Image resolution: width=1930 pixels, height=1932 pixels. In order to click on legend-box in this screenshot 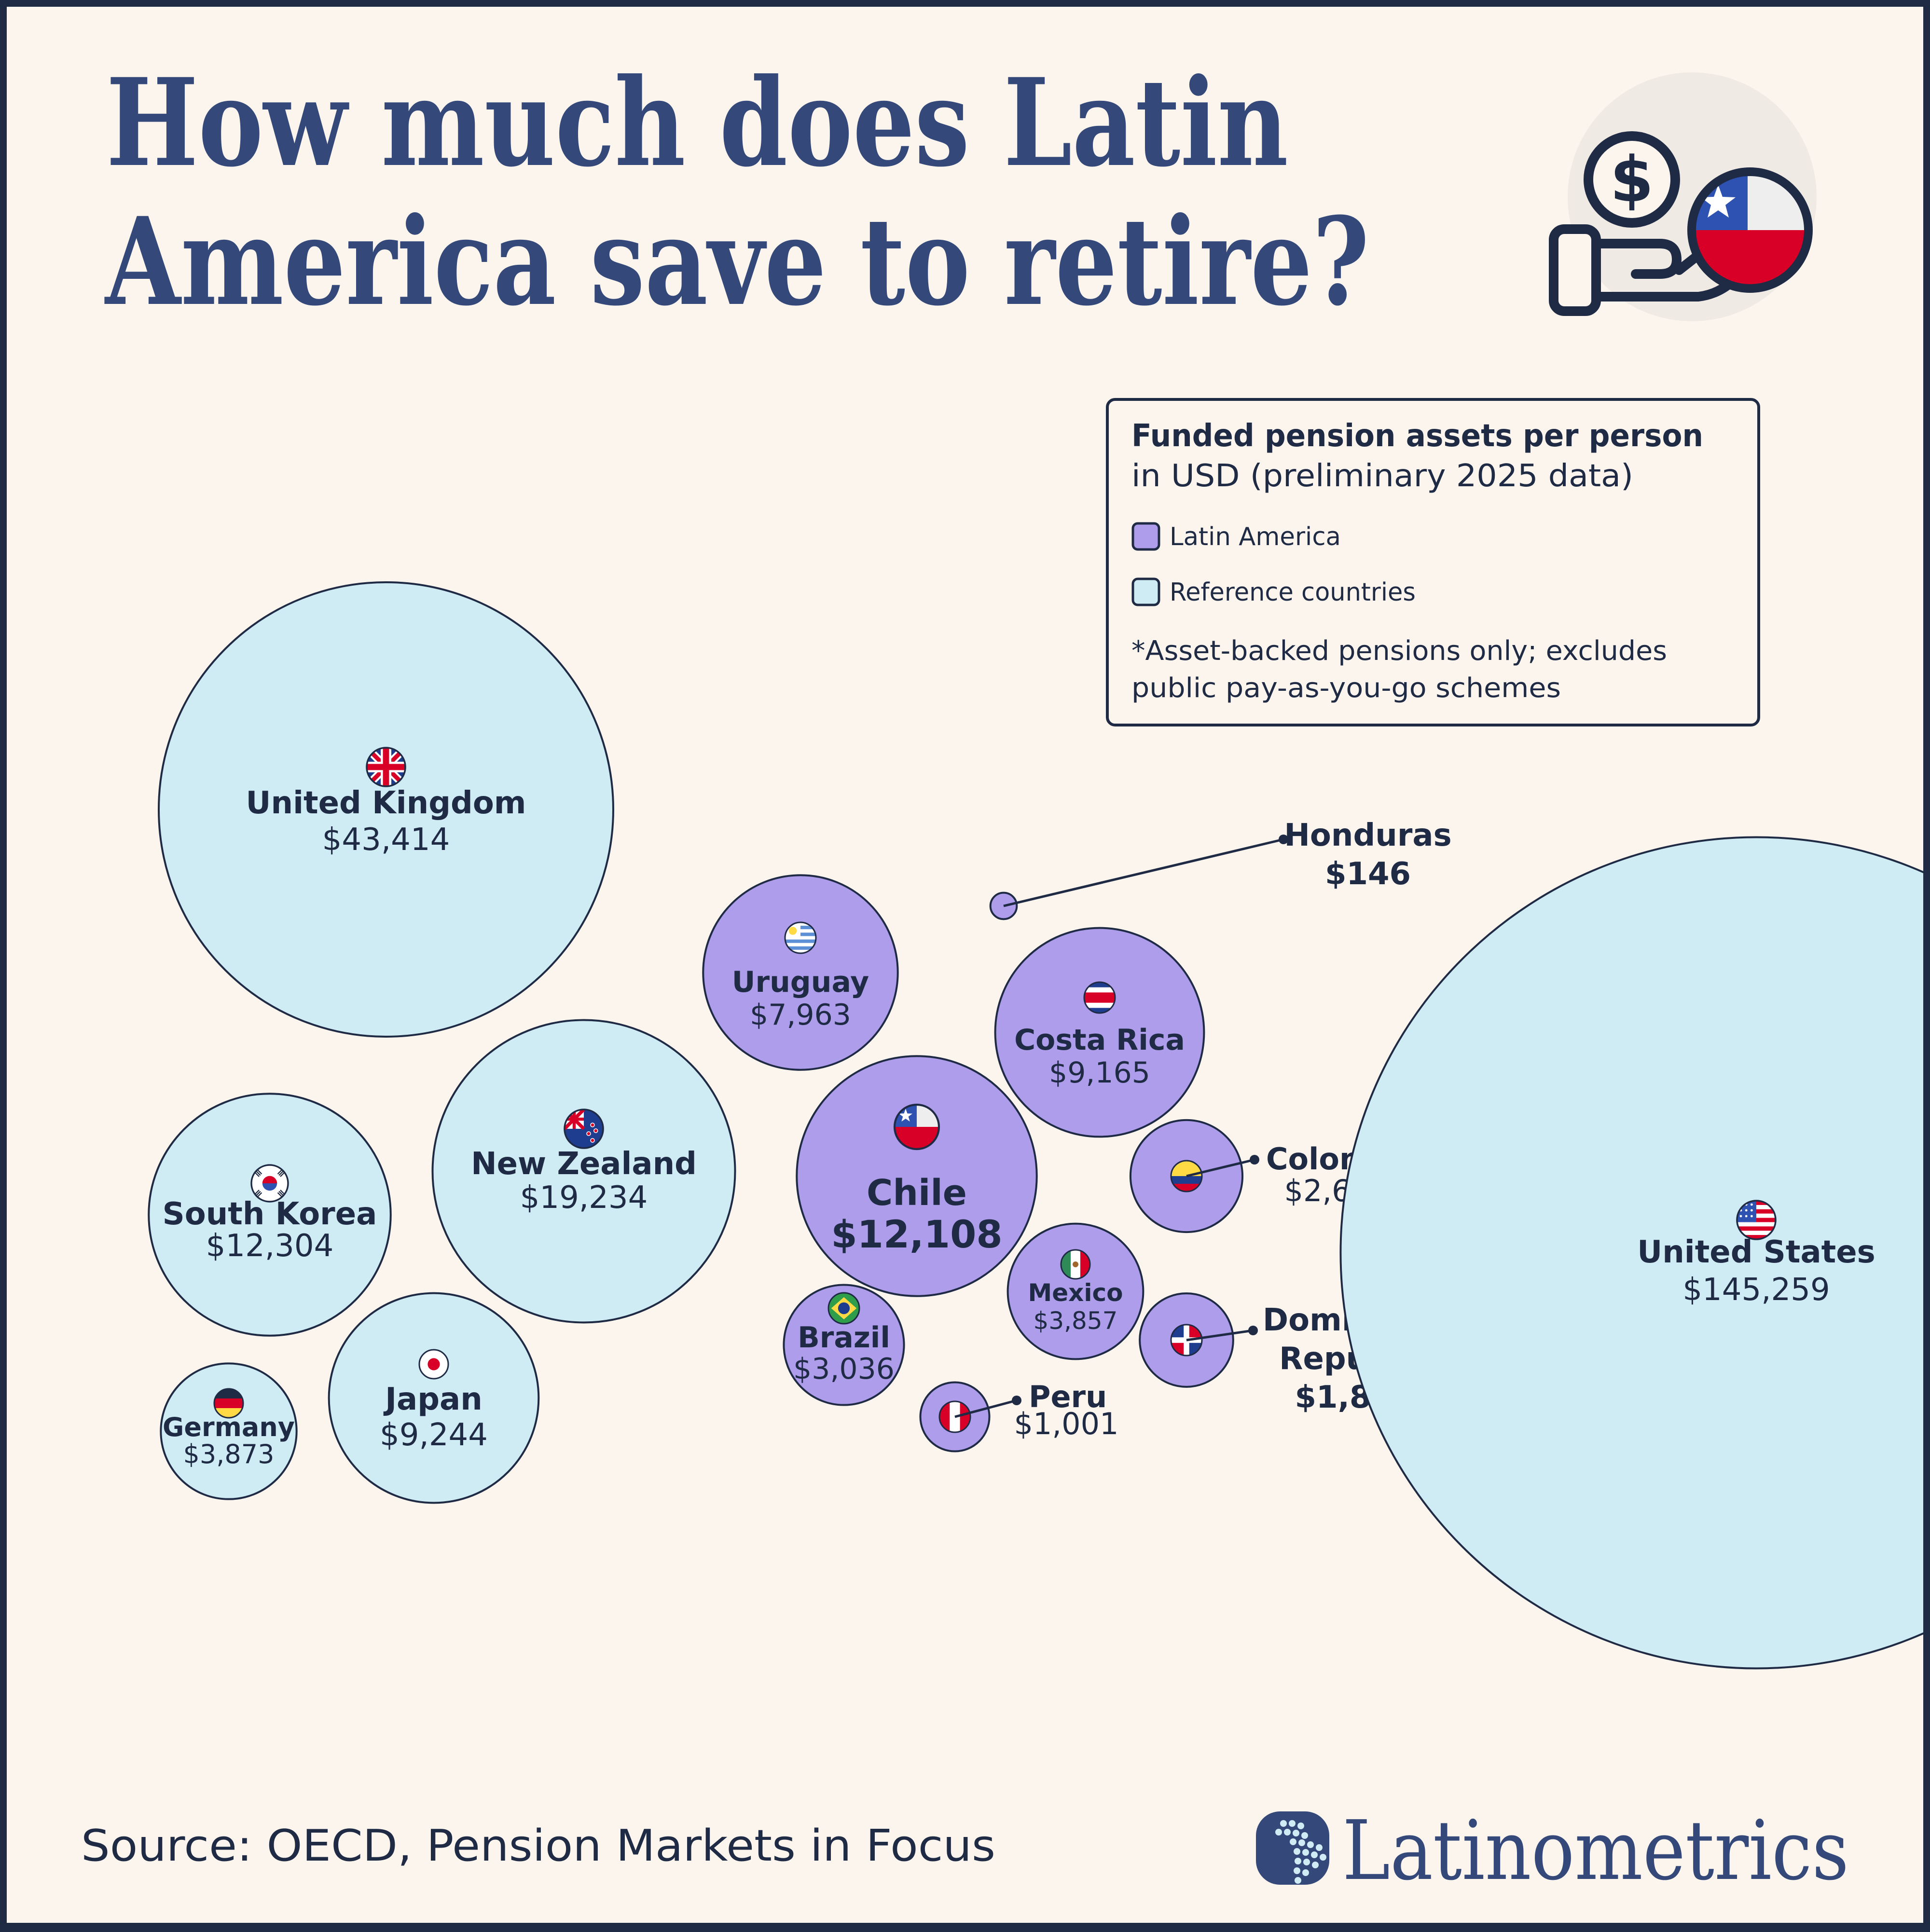, I will do `click(1433, 562)`.